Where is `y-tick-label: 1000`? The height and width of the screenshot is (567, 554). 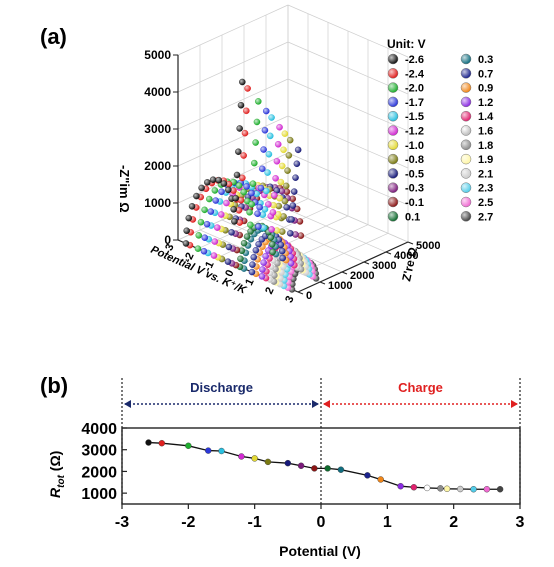
y-tick-label: 1000 is located at coordinates (99, 494).